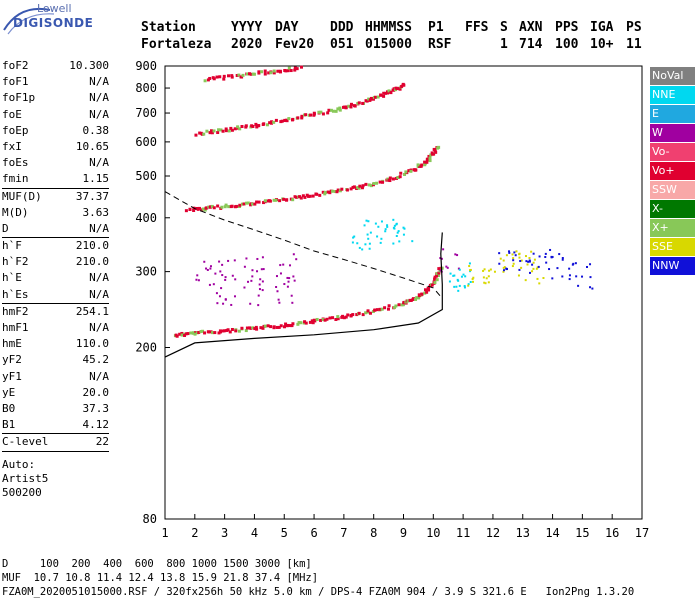 This screenshot has height=600, width=700. I want to click on y-tick-label: 700, so click(146, 113).